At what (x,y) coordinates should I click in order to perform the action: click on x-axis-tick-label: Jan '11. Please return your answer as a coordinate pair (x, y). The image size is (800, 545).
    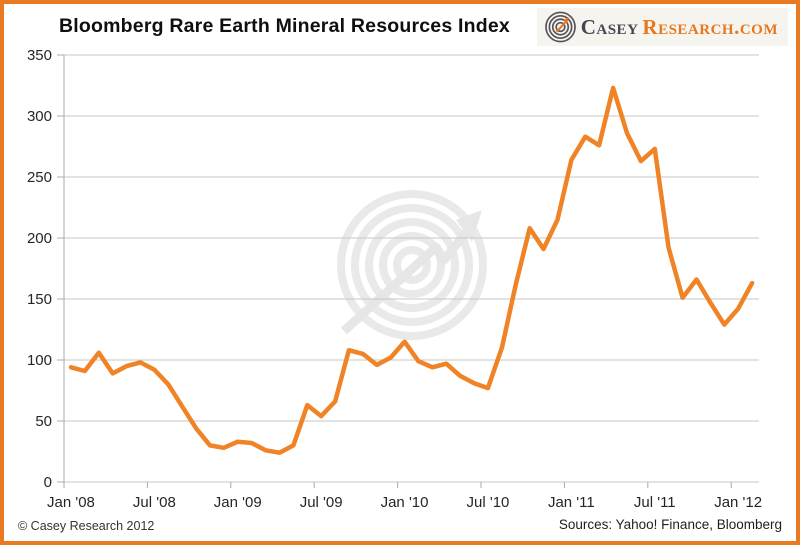
    Looking at the image, I should click on (571, 502).